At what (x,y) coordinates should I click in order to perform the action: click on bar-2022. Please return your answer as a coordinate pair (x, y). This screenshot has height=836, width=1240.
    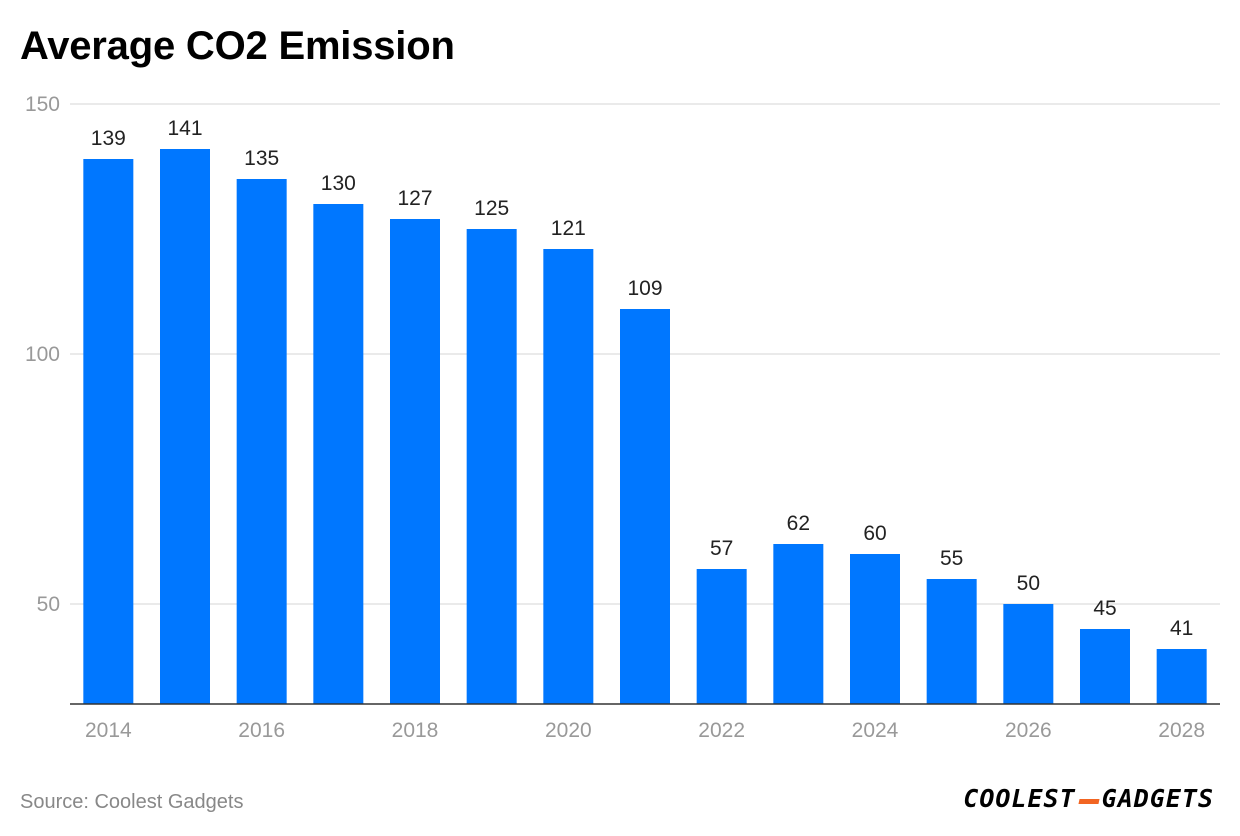
    Looking at the image, I should click on (721, 636).